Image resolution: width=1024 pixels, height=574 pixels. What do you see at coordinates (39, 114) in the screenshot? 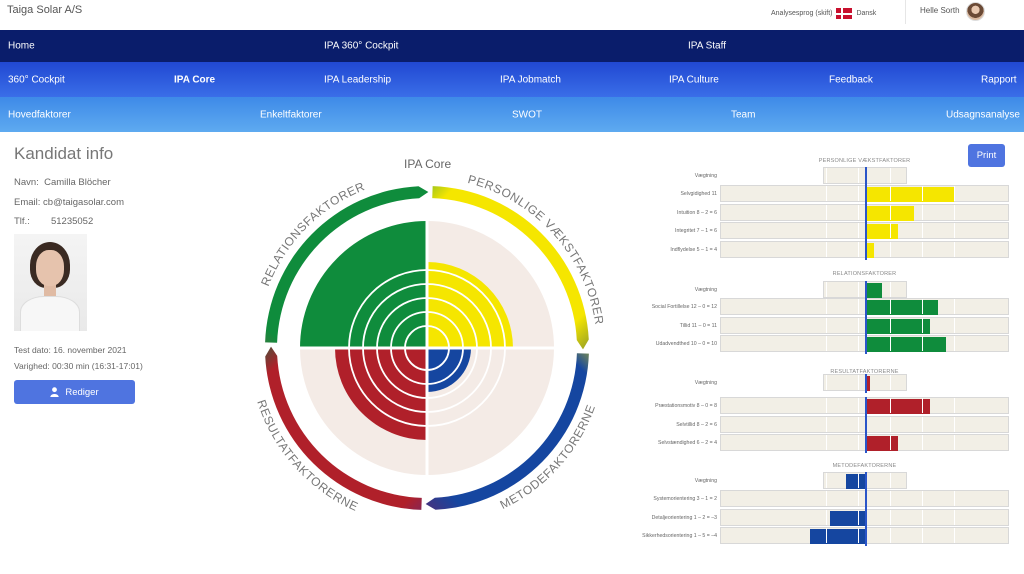
I see `tab-hovedfaktorer: Hovedfaktorer` at bounding box center [39, 114].